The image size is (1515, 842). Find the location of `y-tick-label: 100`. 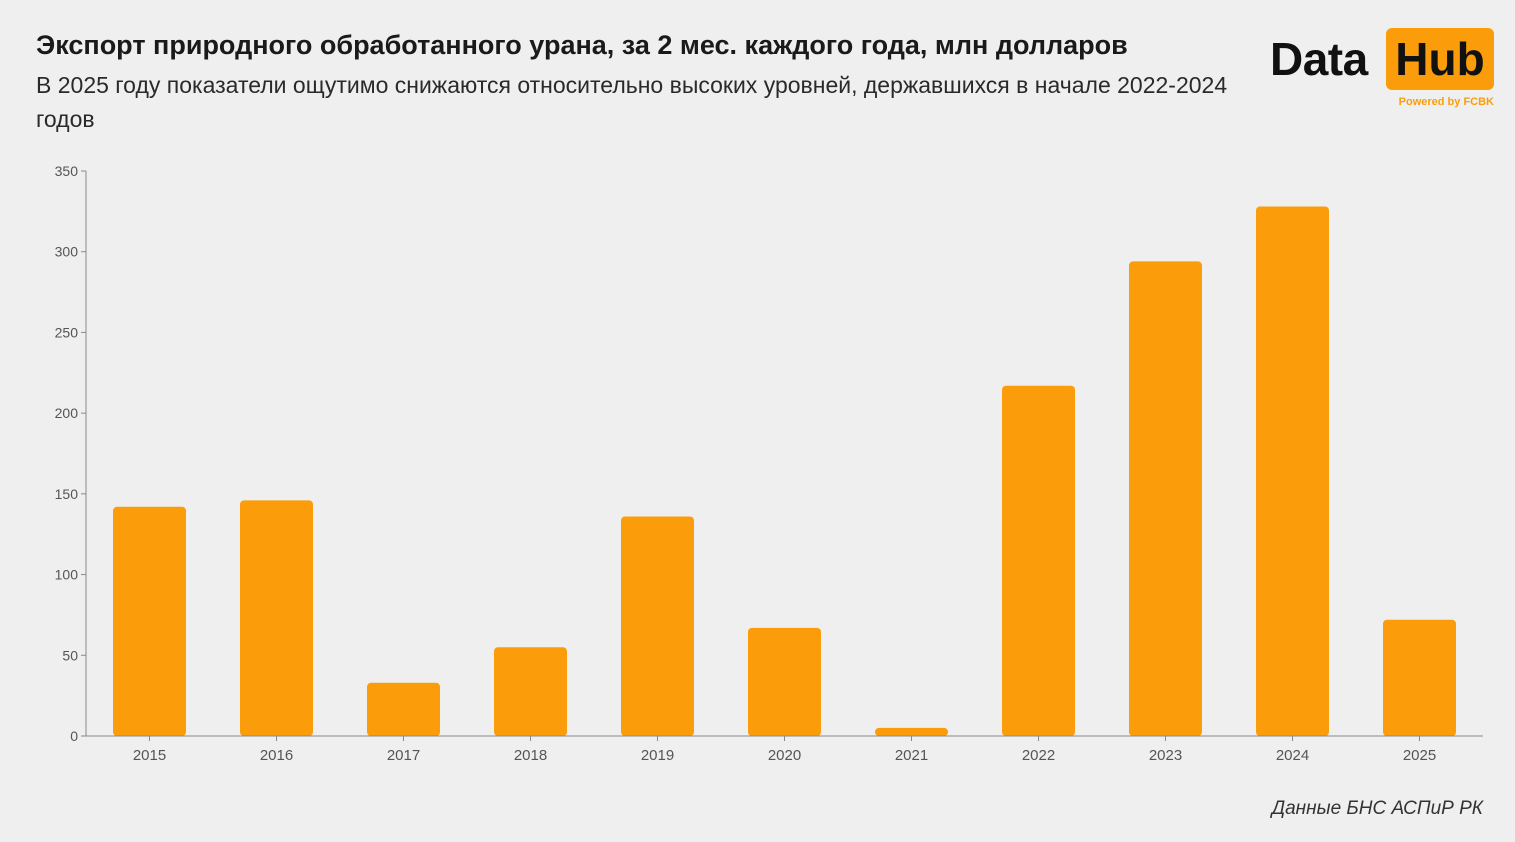

y-tick-label: 100 is located at coordinates (67, 575).